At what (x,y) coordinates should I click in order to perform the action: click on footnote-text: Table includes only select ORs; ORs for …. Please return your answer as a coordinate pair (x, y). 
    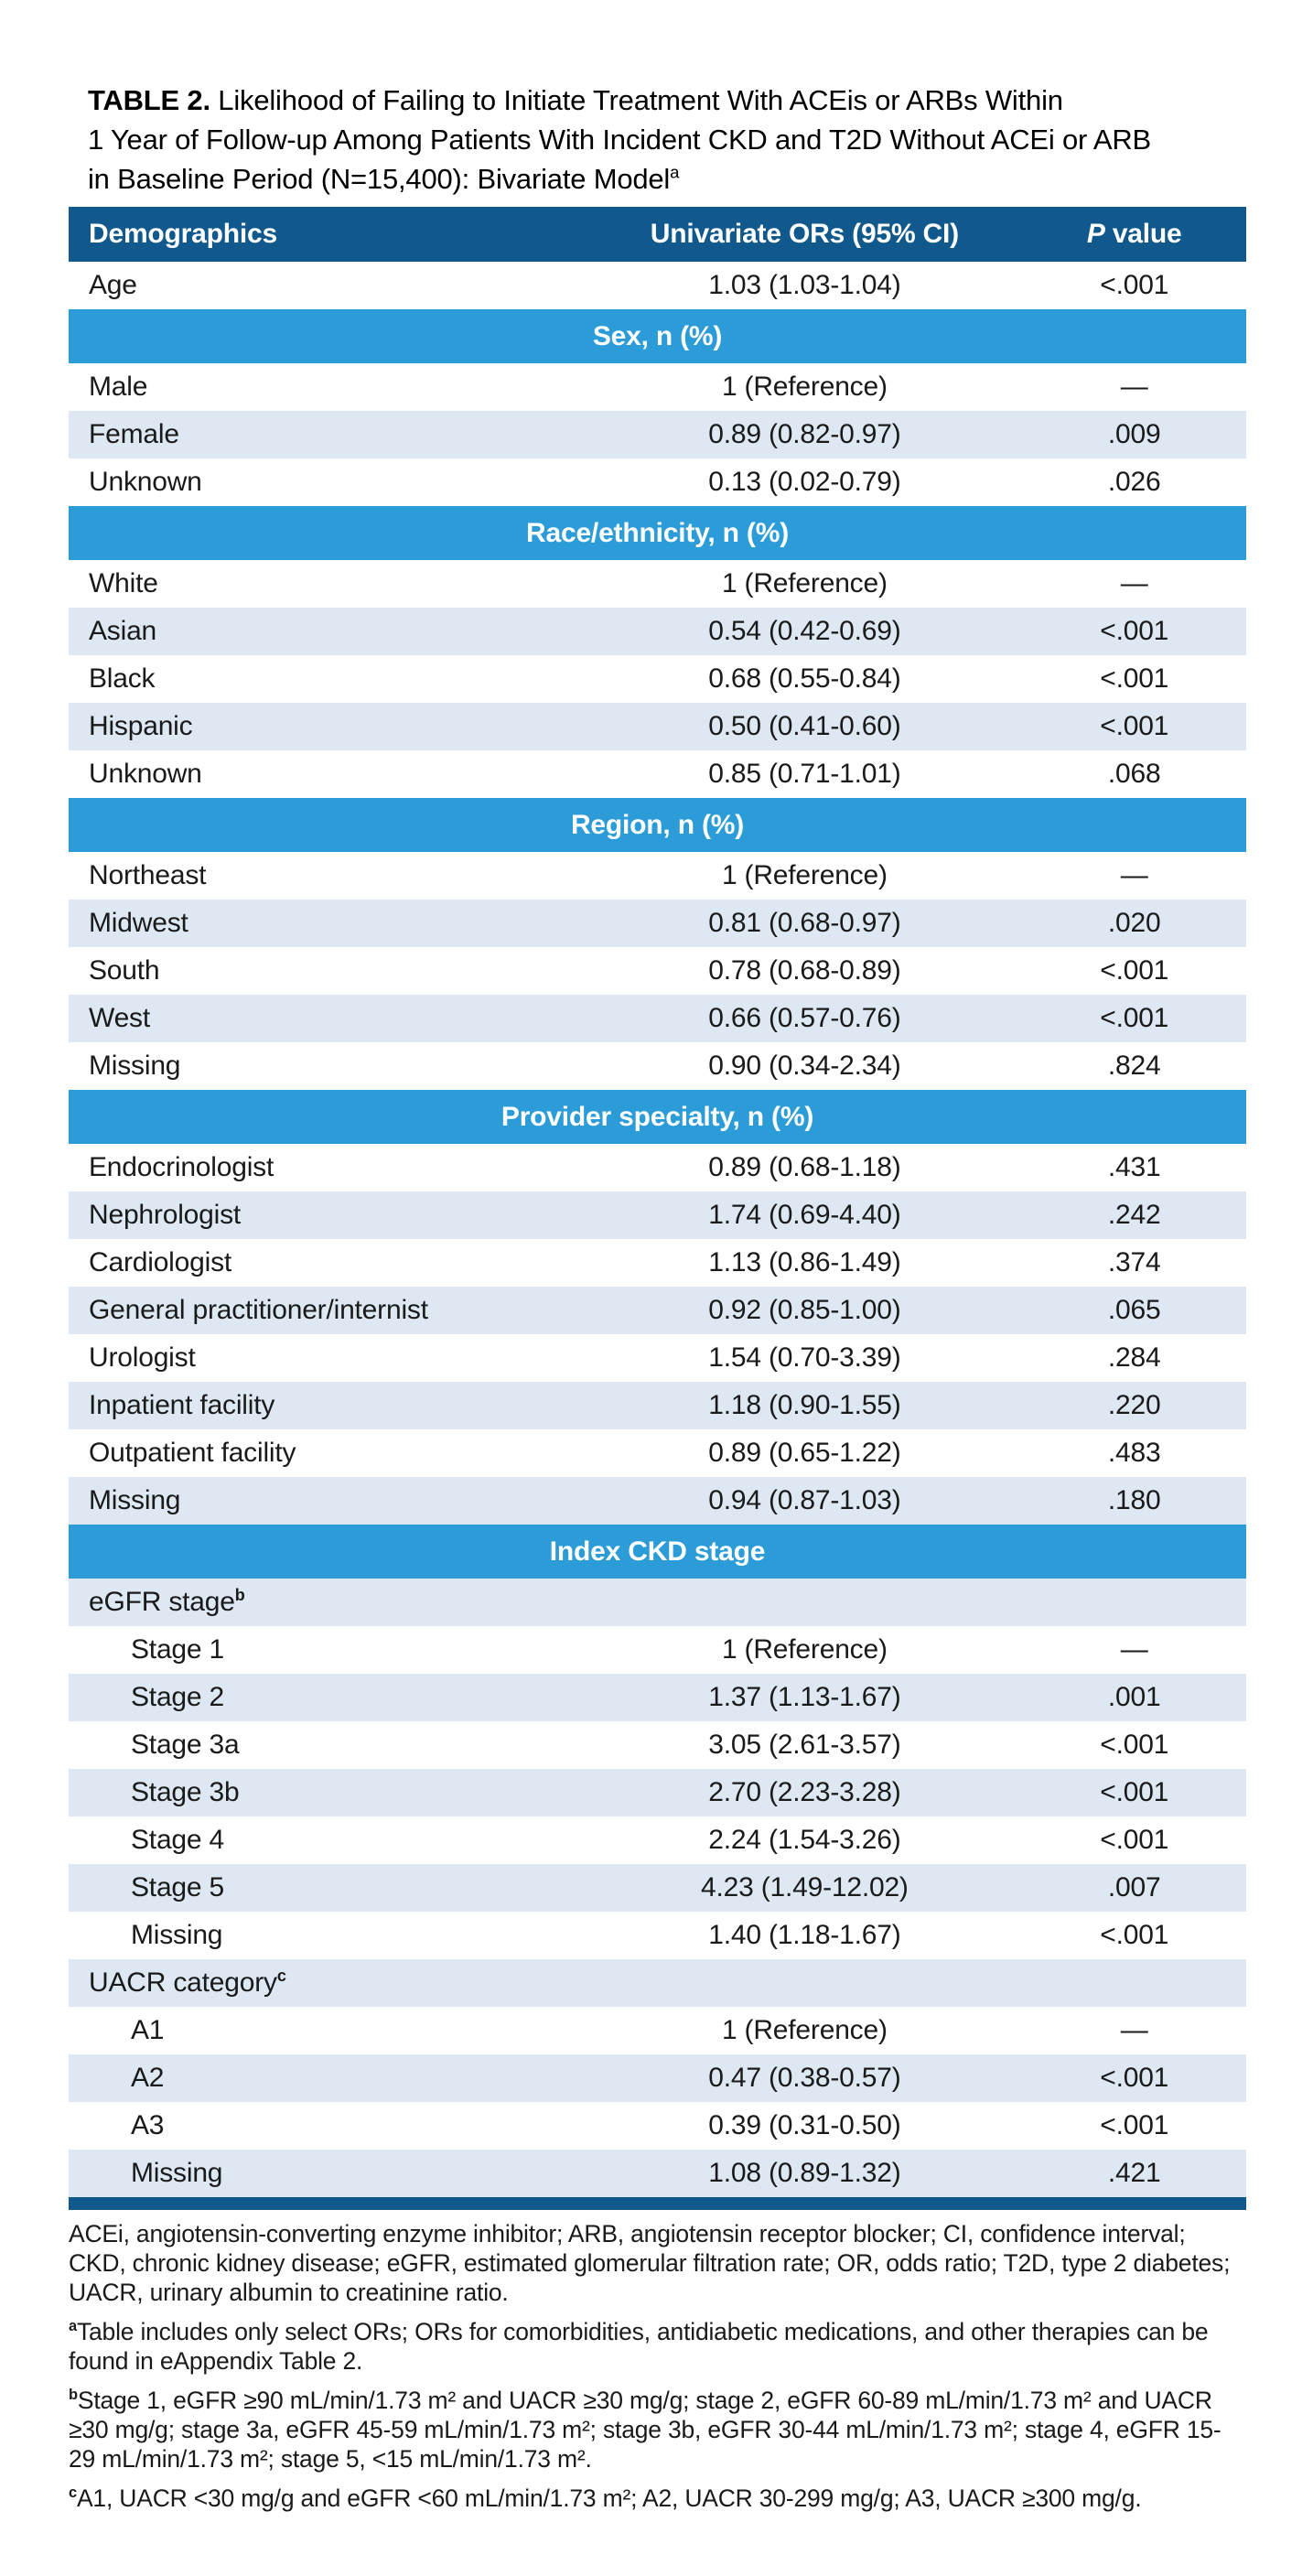
    Looking at the image, I should click on (639, 2346).